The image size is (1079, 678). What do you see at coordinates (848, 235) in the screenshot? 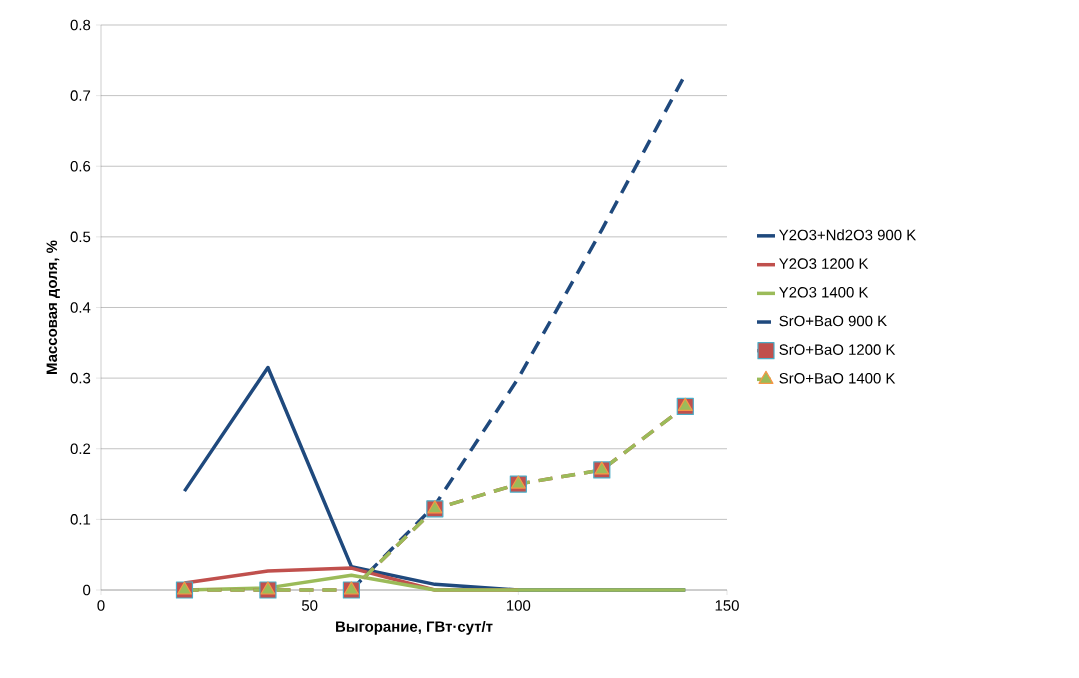
I see `legend-label: Y2O3+Nd2O3 900 K` at bounding box center [848, 235].